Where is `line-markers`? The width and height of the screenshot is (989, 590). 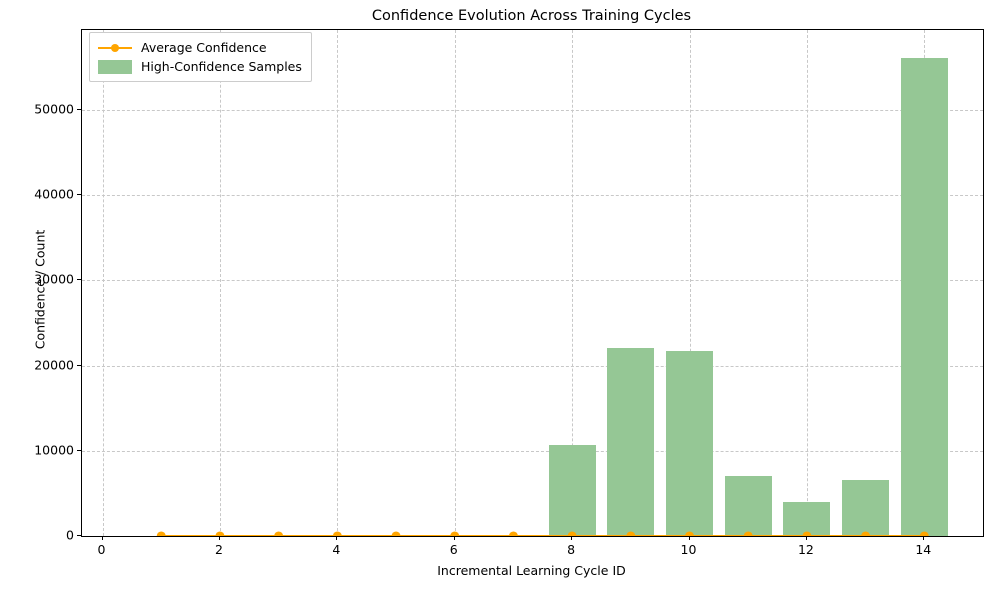 line-markers is located at coordinates (542, 533).